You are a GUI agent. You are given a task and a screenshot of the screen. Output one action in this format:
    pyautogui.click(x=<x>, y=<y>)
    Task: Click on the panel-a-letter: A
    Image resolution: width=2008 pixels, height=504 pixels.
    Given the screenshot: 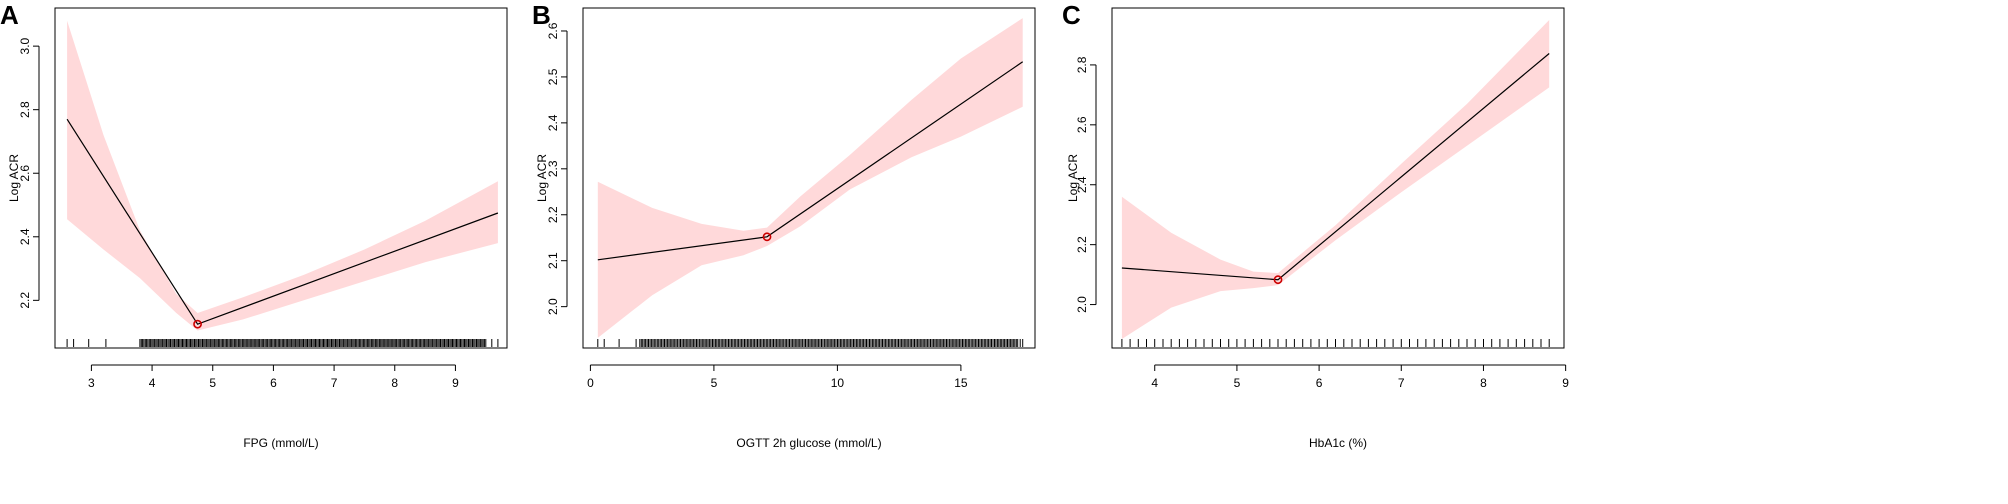 What is the action you would take?
    pyautogui.click(x=9, y=15)
    